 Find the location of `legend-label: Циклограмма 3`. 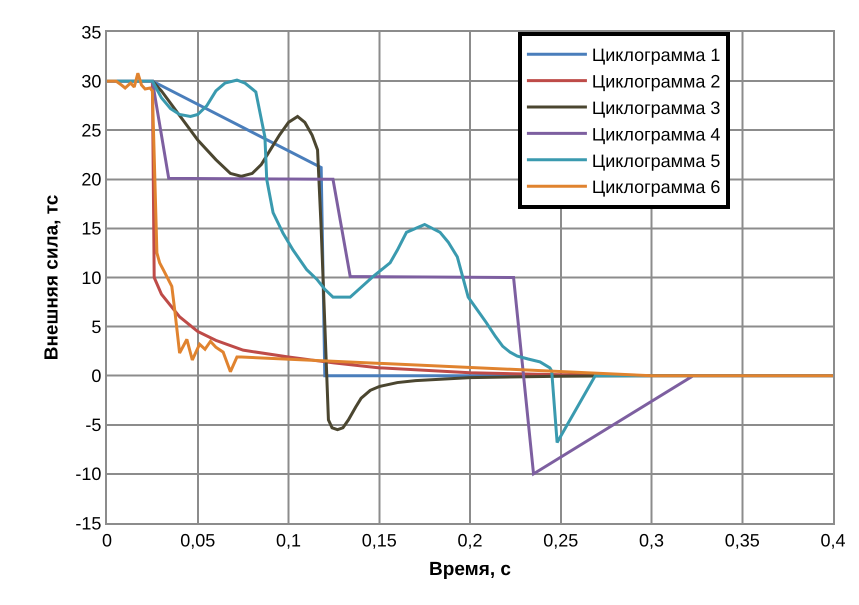

legend-label: Циклограмма 3 is located at coordinates (656, 108).